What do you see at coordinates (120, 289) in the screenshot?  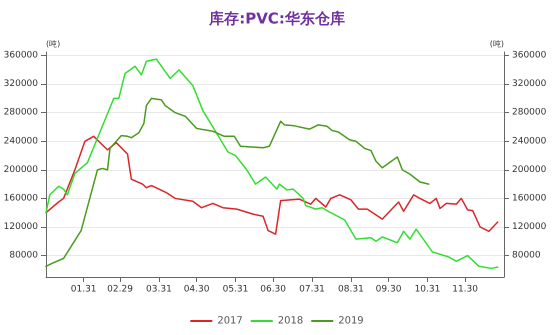 I see `x-tick-label: 02.29` at bounding box center [120, 289].